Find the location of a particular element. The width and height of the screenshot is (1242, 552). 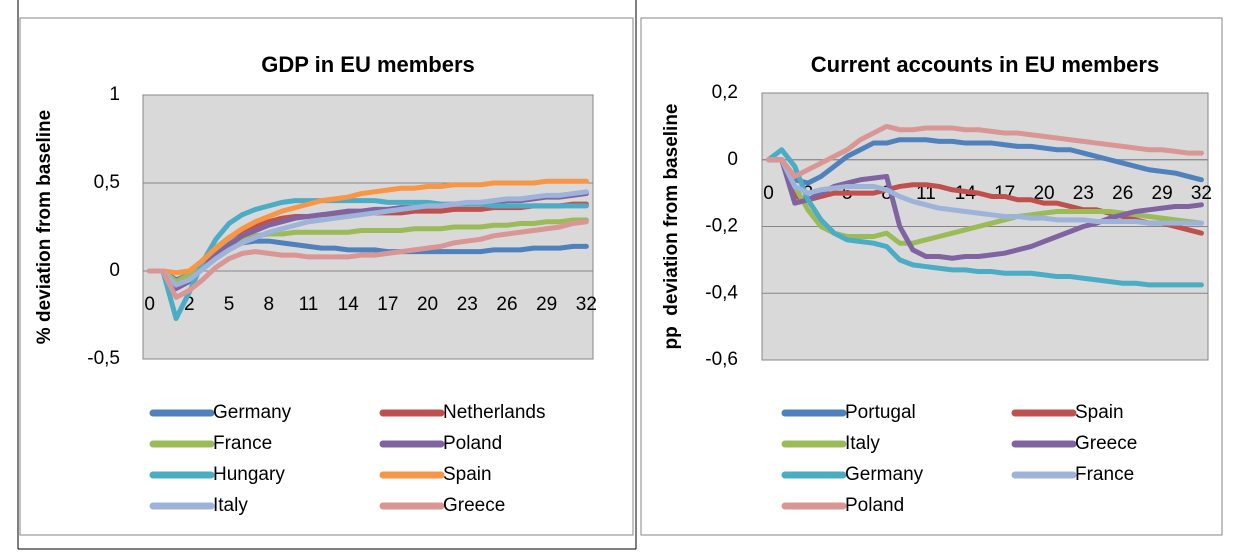

legend-label: Hungary is located at coordinates (249, 474).